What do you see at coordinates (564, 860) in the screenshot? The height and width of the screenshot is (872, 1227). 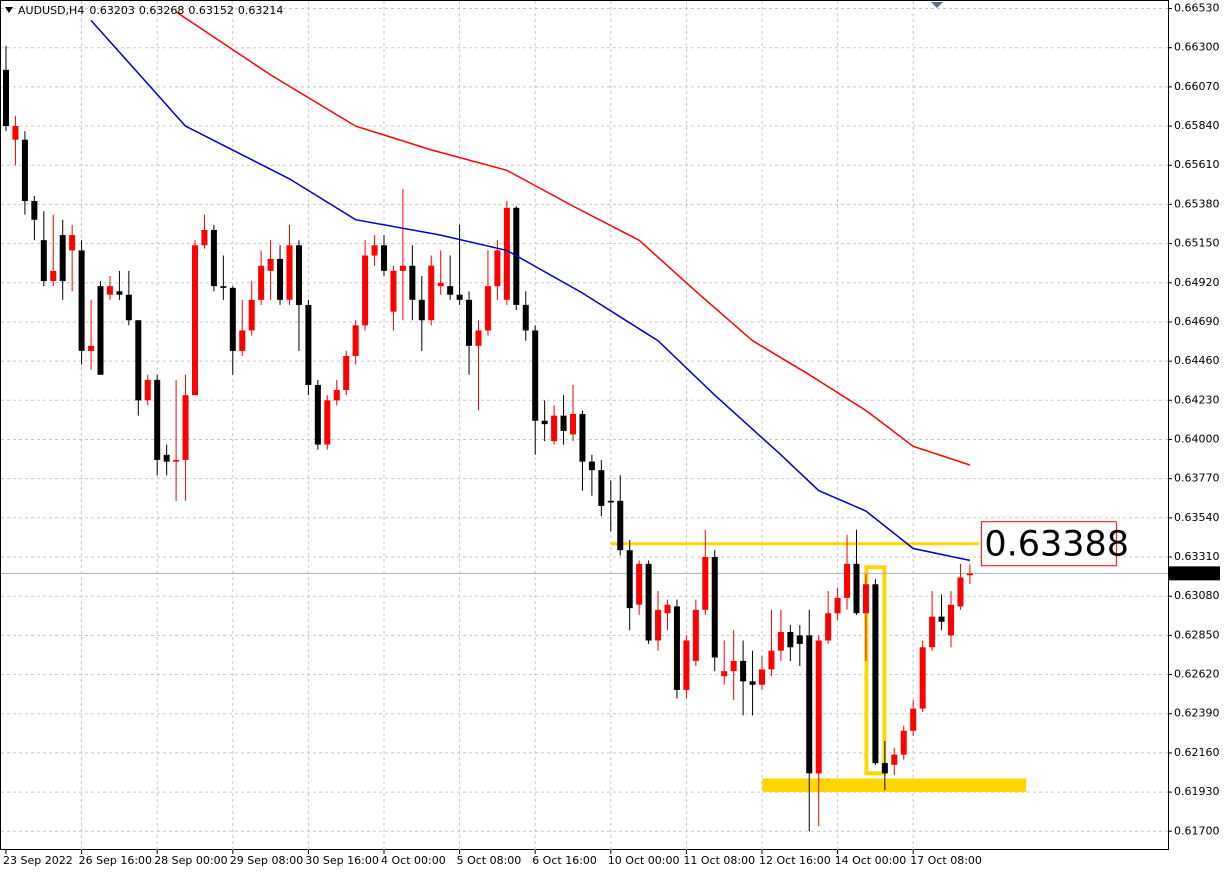 I see `x-tick-label: 6 Oct 16:00` at bounding box center [564, 860].